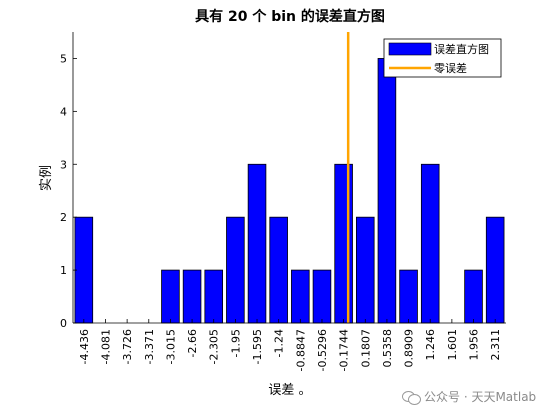 Image resolution: width=560 pixels, height=420 pixels. I want to click on x-tick-label: -1.595, so click(257, 346).